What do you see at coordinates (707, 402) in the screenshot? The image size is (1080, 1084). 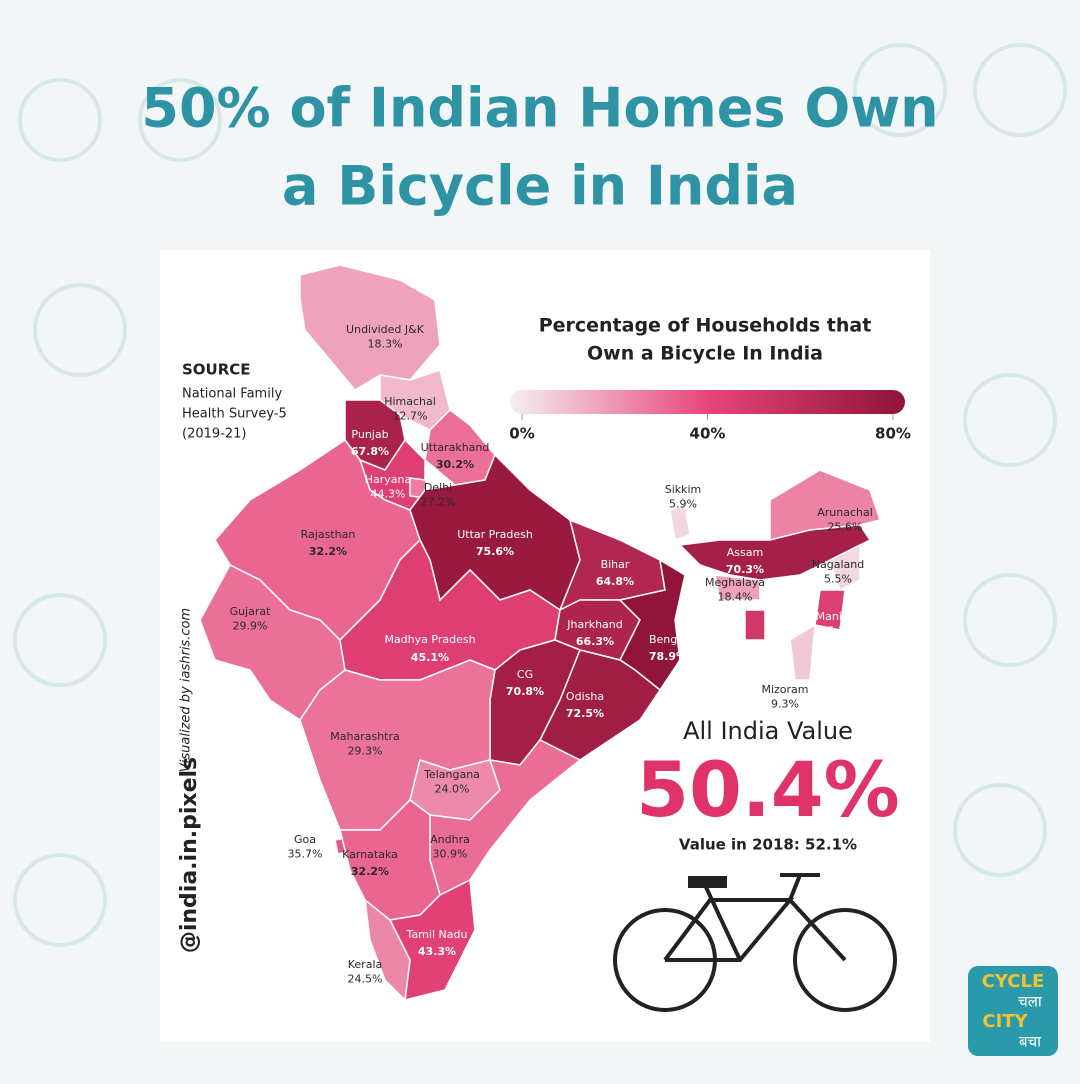 I see `legend-bar` at bounding box center [707, 402].